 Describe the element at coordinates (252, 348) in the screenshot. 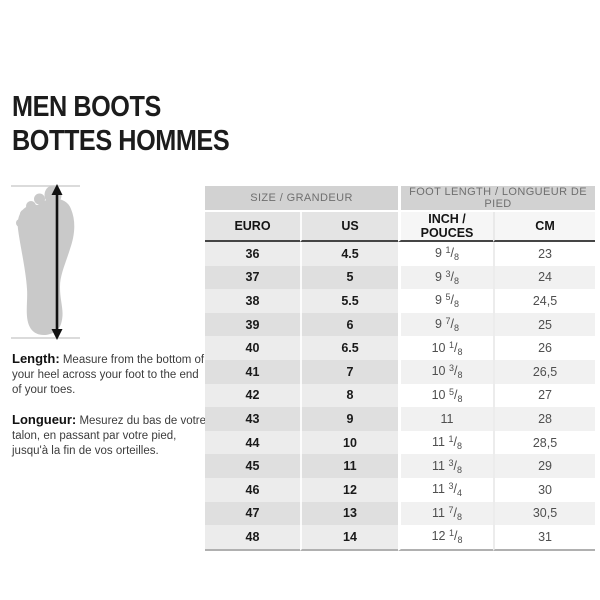

I see `cell-euro: 40` at that location.